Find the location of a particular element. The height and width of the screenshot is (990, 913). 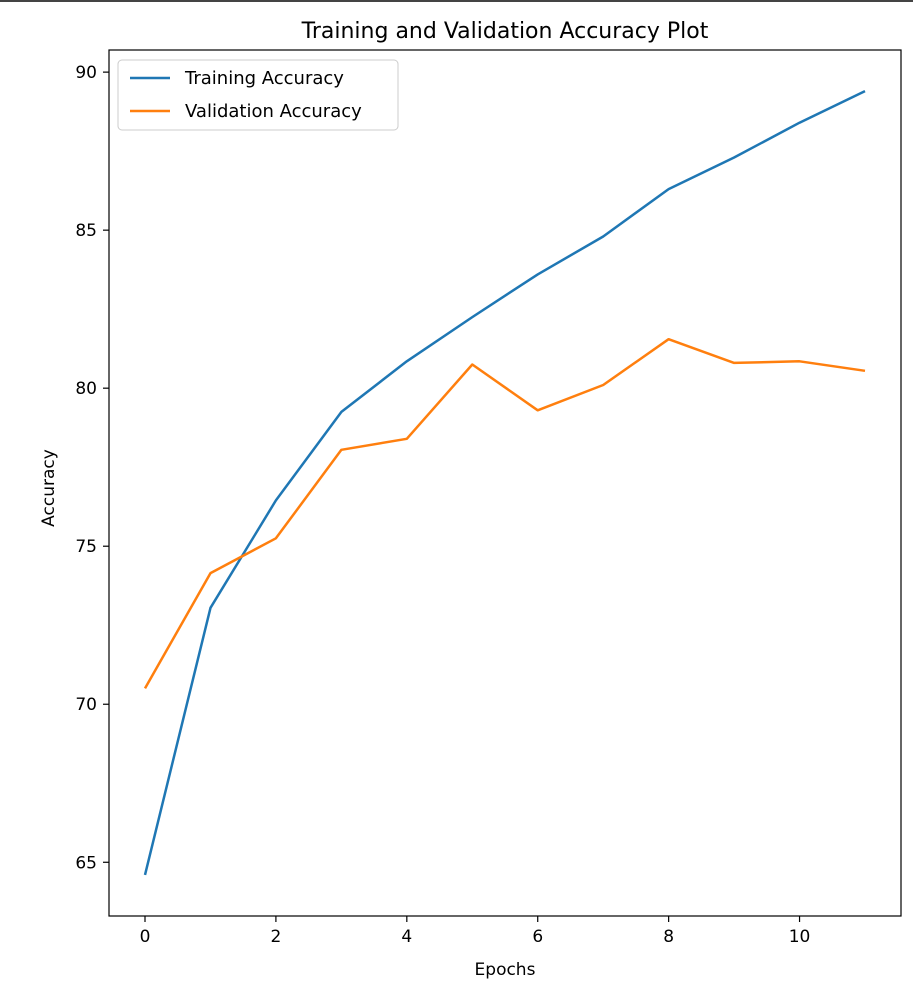

x-axis-label: Epochs is located at coordinates (505, 970).